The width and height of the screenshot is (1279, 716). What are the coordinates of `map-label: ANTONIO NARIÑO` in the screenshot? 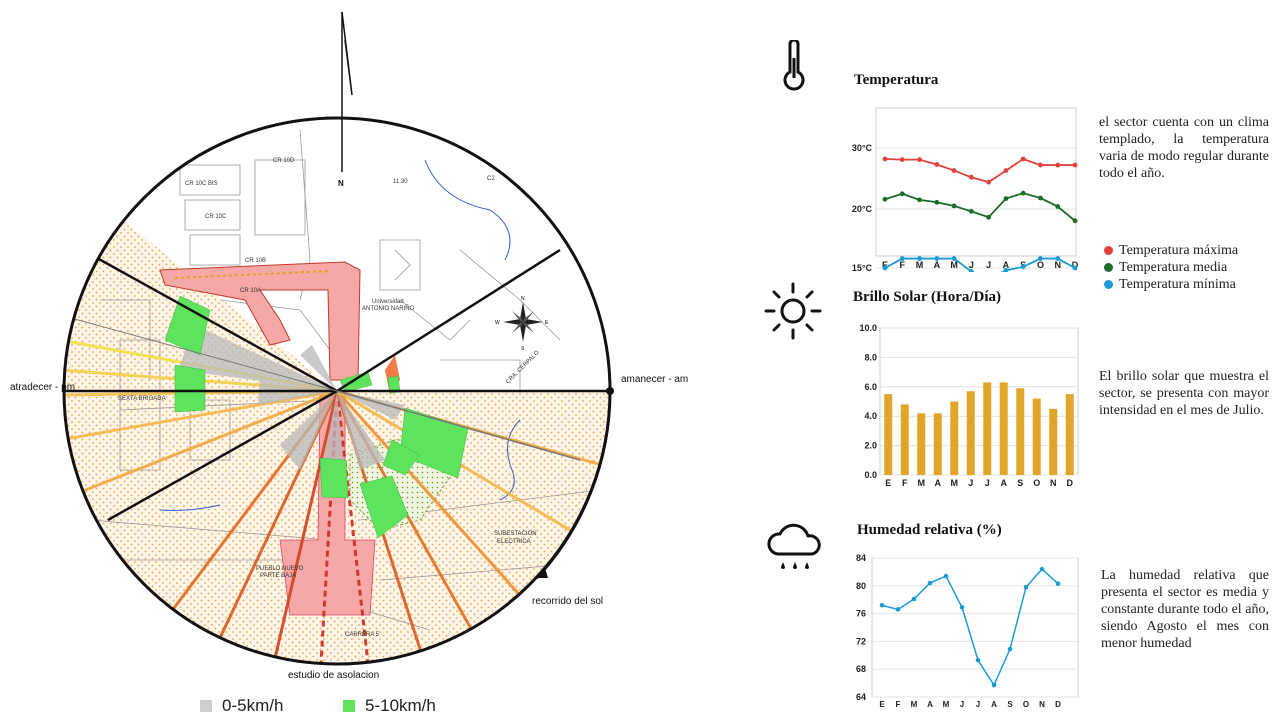 It's located at (388, 308).